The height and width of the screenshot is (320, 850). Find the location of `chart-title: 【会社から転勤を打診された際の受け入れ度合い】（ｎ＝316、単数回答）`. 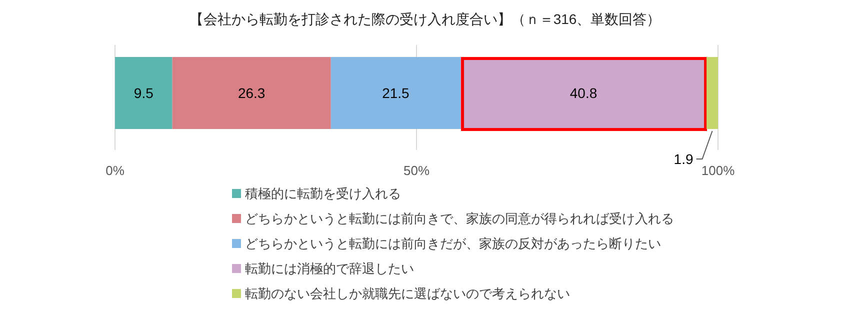

chart-title: 【会社から転勤を打診された際の受け入れ度合い】（ｎ＝316、単数回答） is located at coordinates (425, 19).